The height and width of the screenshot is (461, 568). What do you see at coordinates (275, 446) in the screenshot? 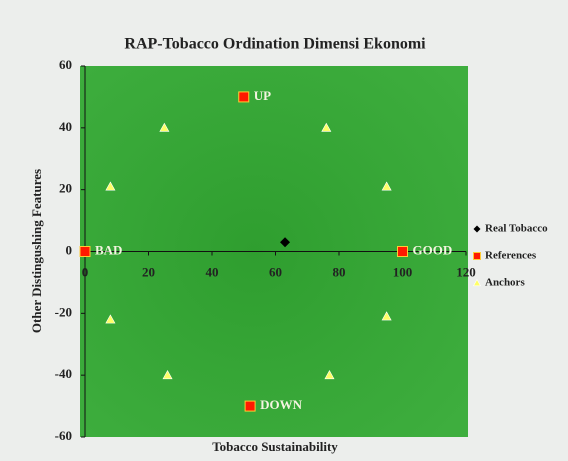
I see `x-axis-label: Tobacco Sustainability` at bounding box center [275, 446].